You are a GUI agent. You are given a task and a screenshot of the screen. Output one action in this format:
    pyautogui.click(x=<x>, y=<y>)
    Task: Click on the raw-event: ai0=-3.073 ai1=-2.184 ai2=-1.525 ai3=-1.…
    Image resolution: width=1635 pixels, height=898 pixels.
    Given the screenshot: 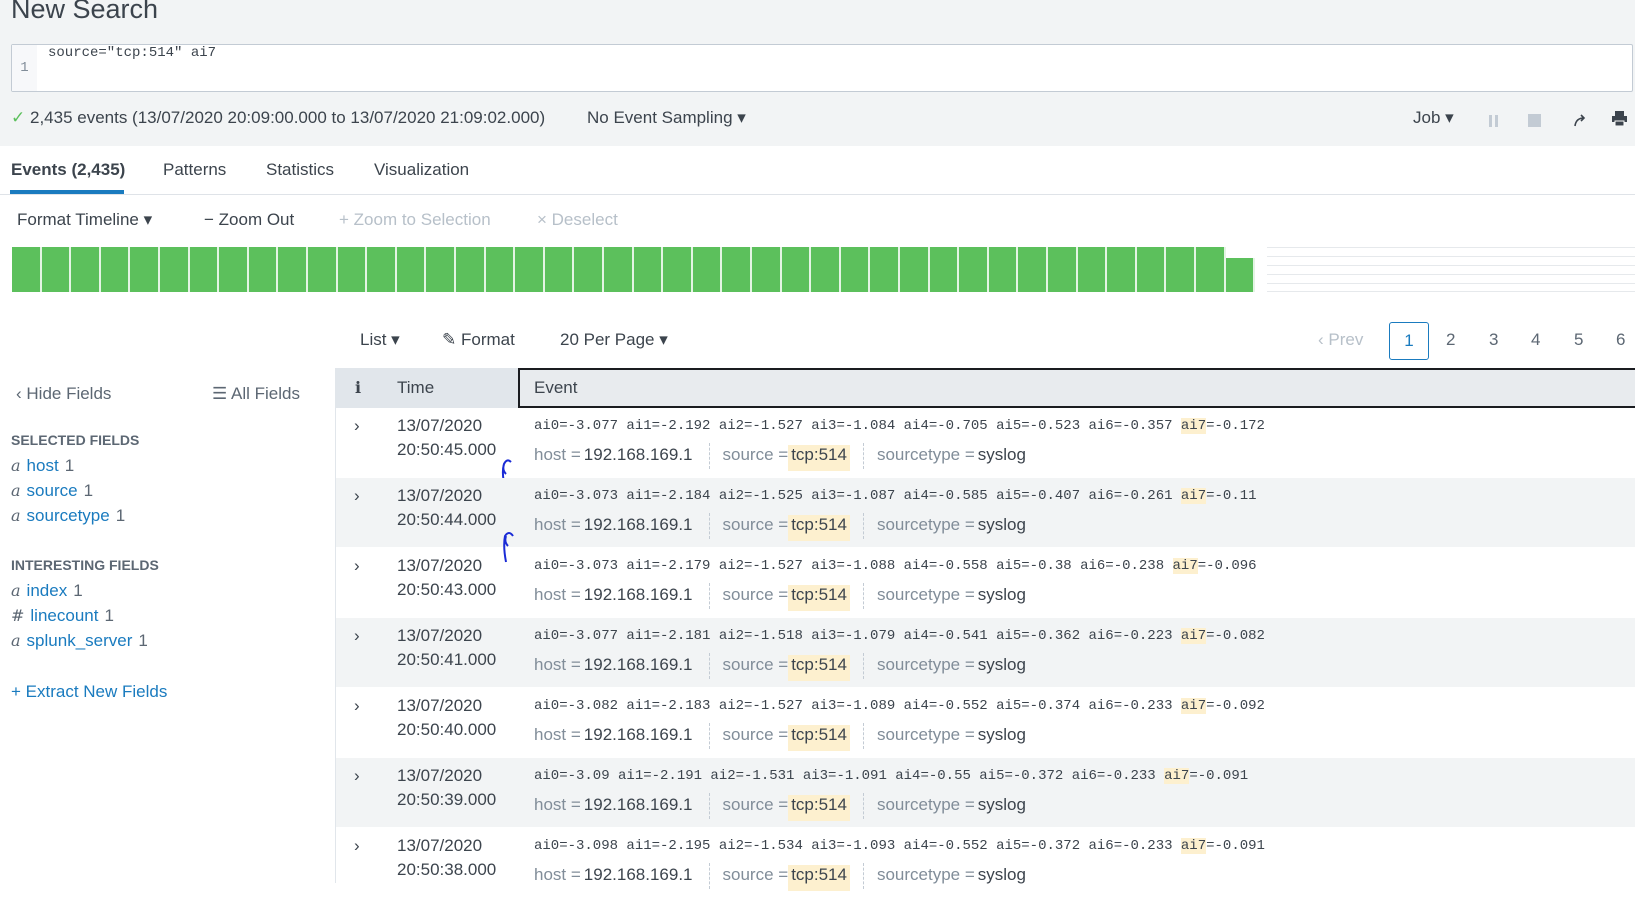 What is the action you would take?
    pyautogui.click(x=895, y=496)
    